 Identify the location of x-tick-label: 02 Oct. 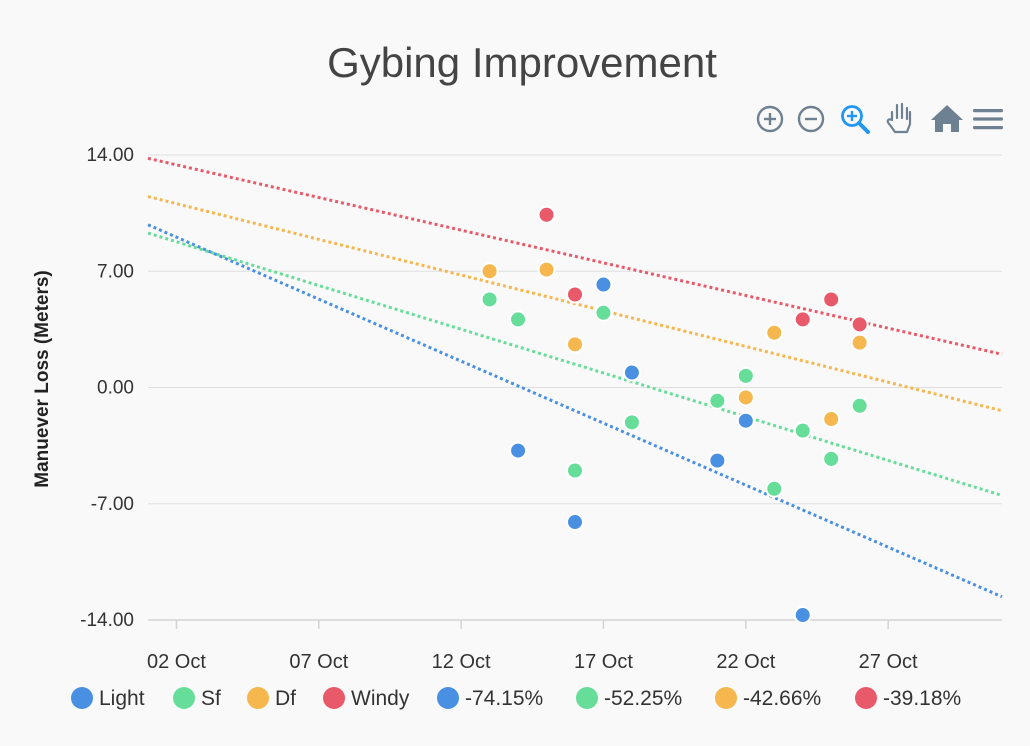
(176, 662).